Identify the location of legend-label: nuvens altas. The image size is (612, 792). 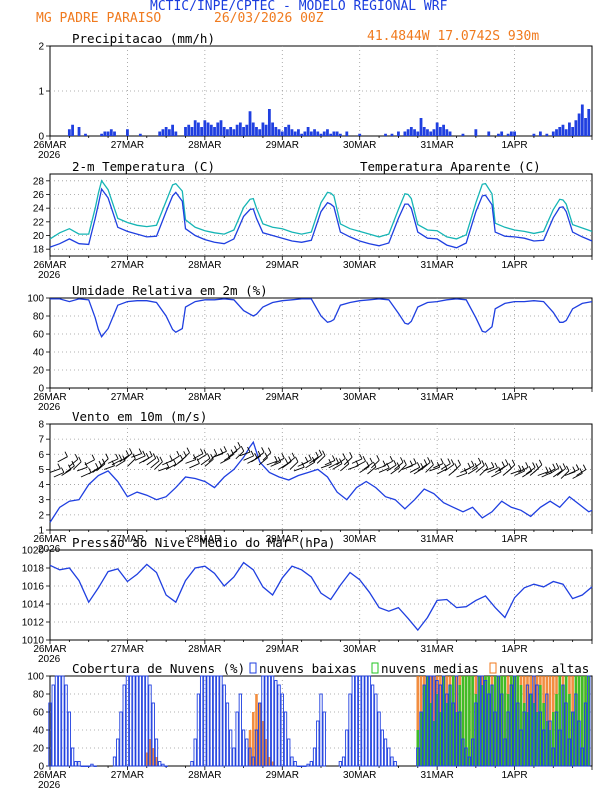
(544, 668).